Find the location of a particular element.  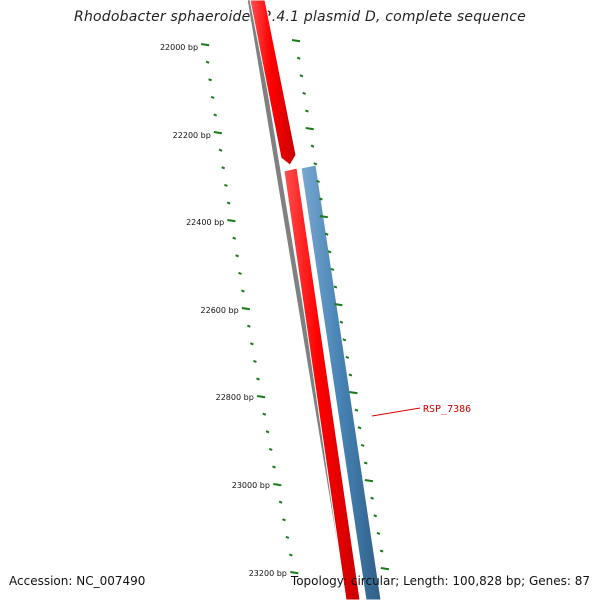

accession-label: Accession: NC_007490 is located at coordinates (77, 581).